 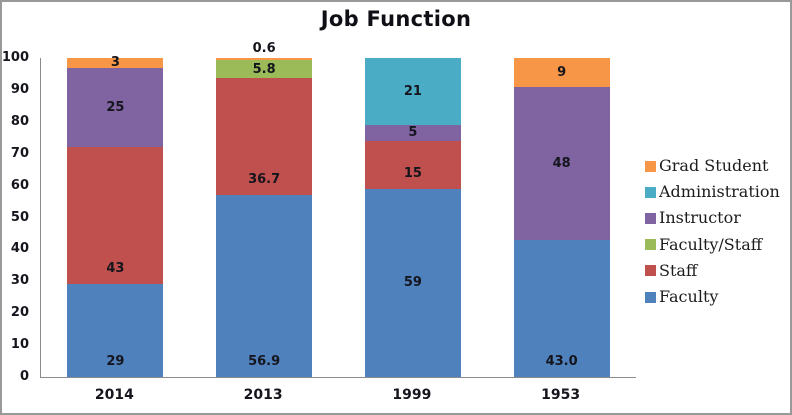 I want to click on bar-value-label: 29, so click(x=115, y=361).